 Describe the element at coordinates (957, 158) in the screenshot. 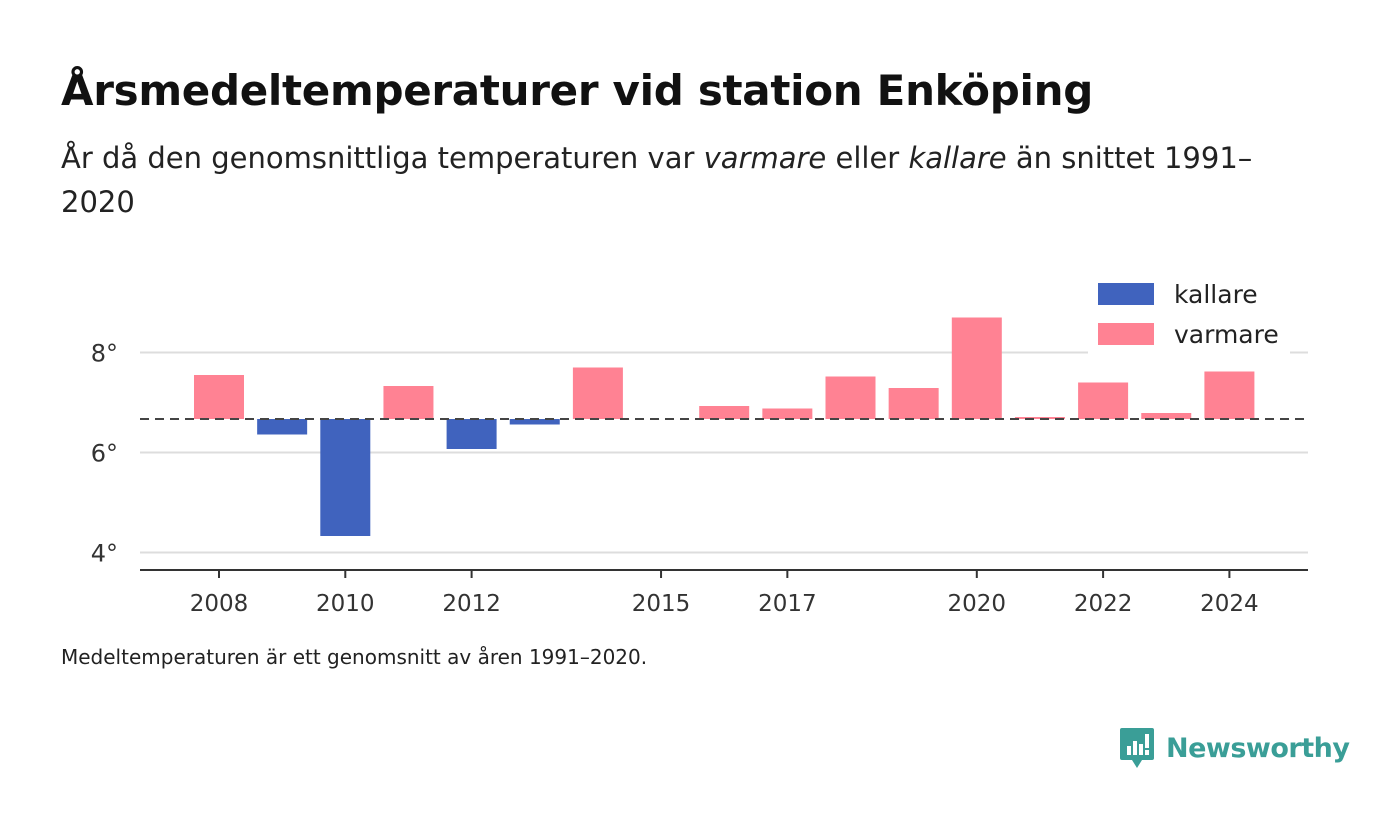

I see `subtitle-cold-word: kallare` at that location.